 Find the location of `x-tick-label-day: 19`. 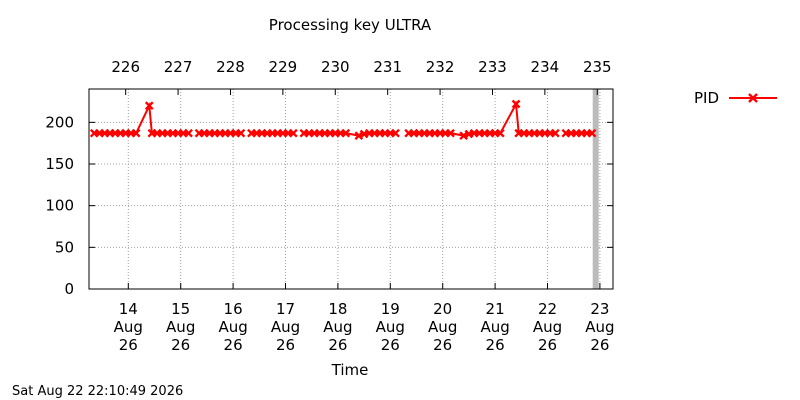

x-tick-label-day: 19 is located at coordinates (390, 309).